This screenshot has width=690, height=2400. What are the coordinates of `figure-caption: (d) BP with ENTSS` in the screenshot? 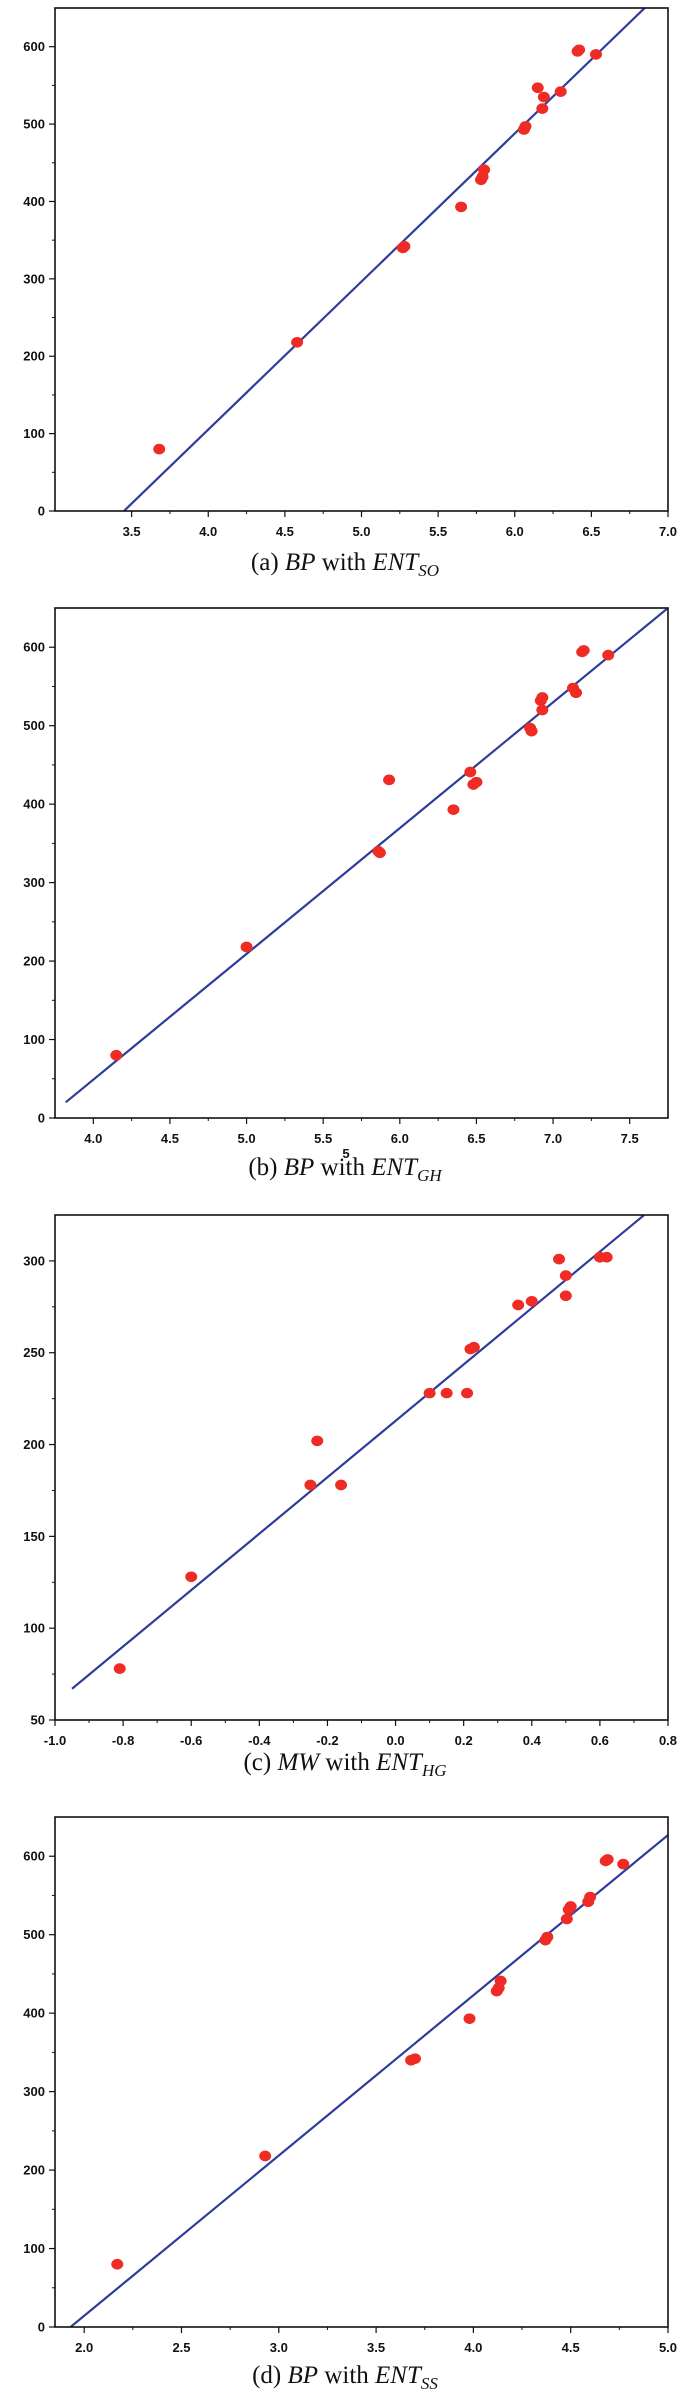 It's located at (345, 2377).